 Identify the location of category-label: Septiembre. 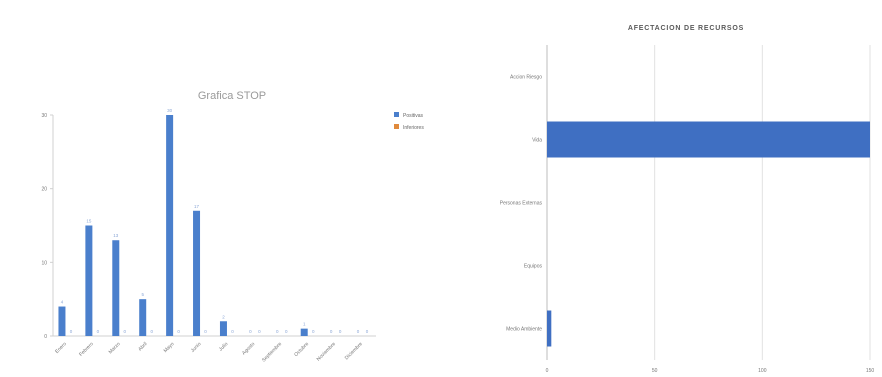
(272, 352).